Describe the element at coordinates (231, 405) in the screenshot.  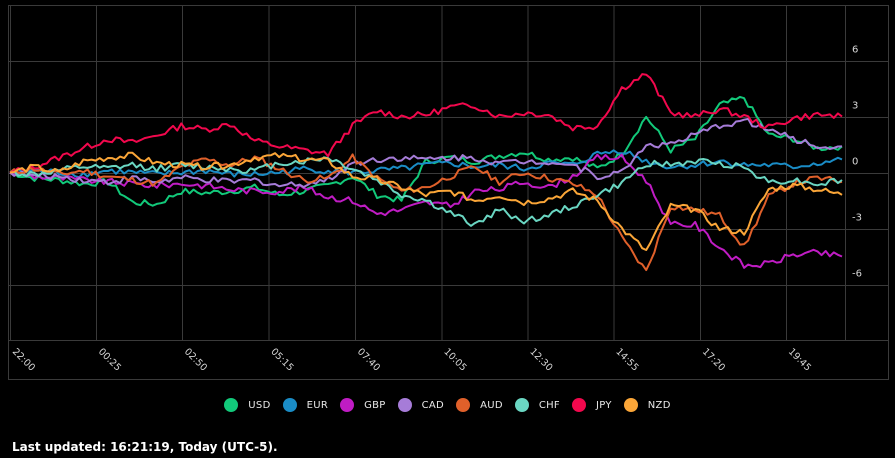
I see `usd-color-dot-icon` at that location.